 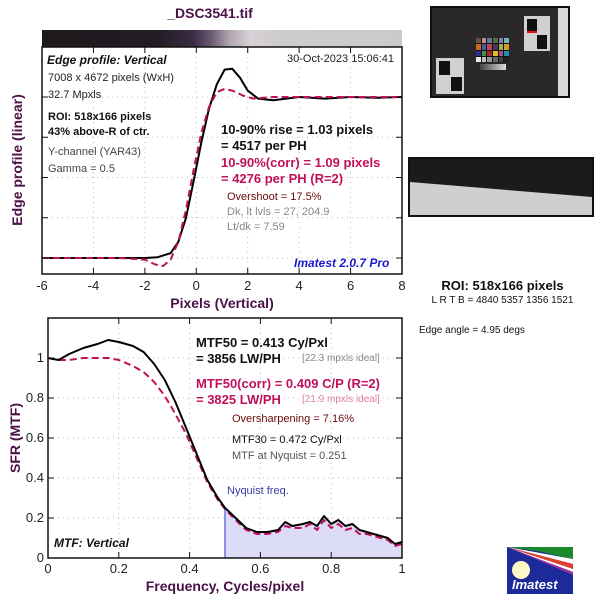 I want to click on roi-crop-image, so click(x=501, y=187).